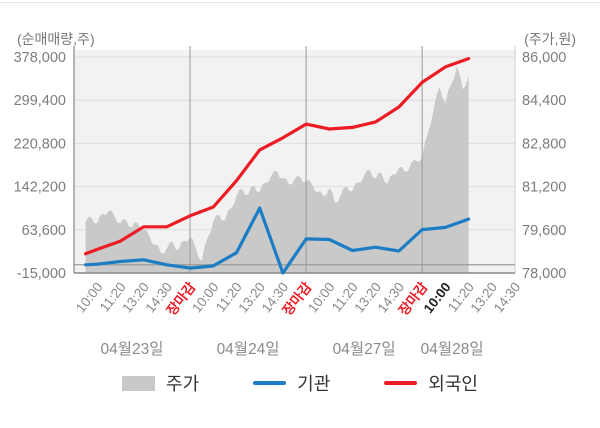  I want to click on price-area-swatch, so click(139, 383).